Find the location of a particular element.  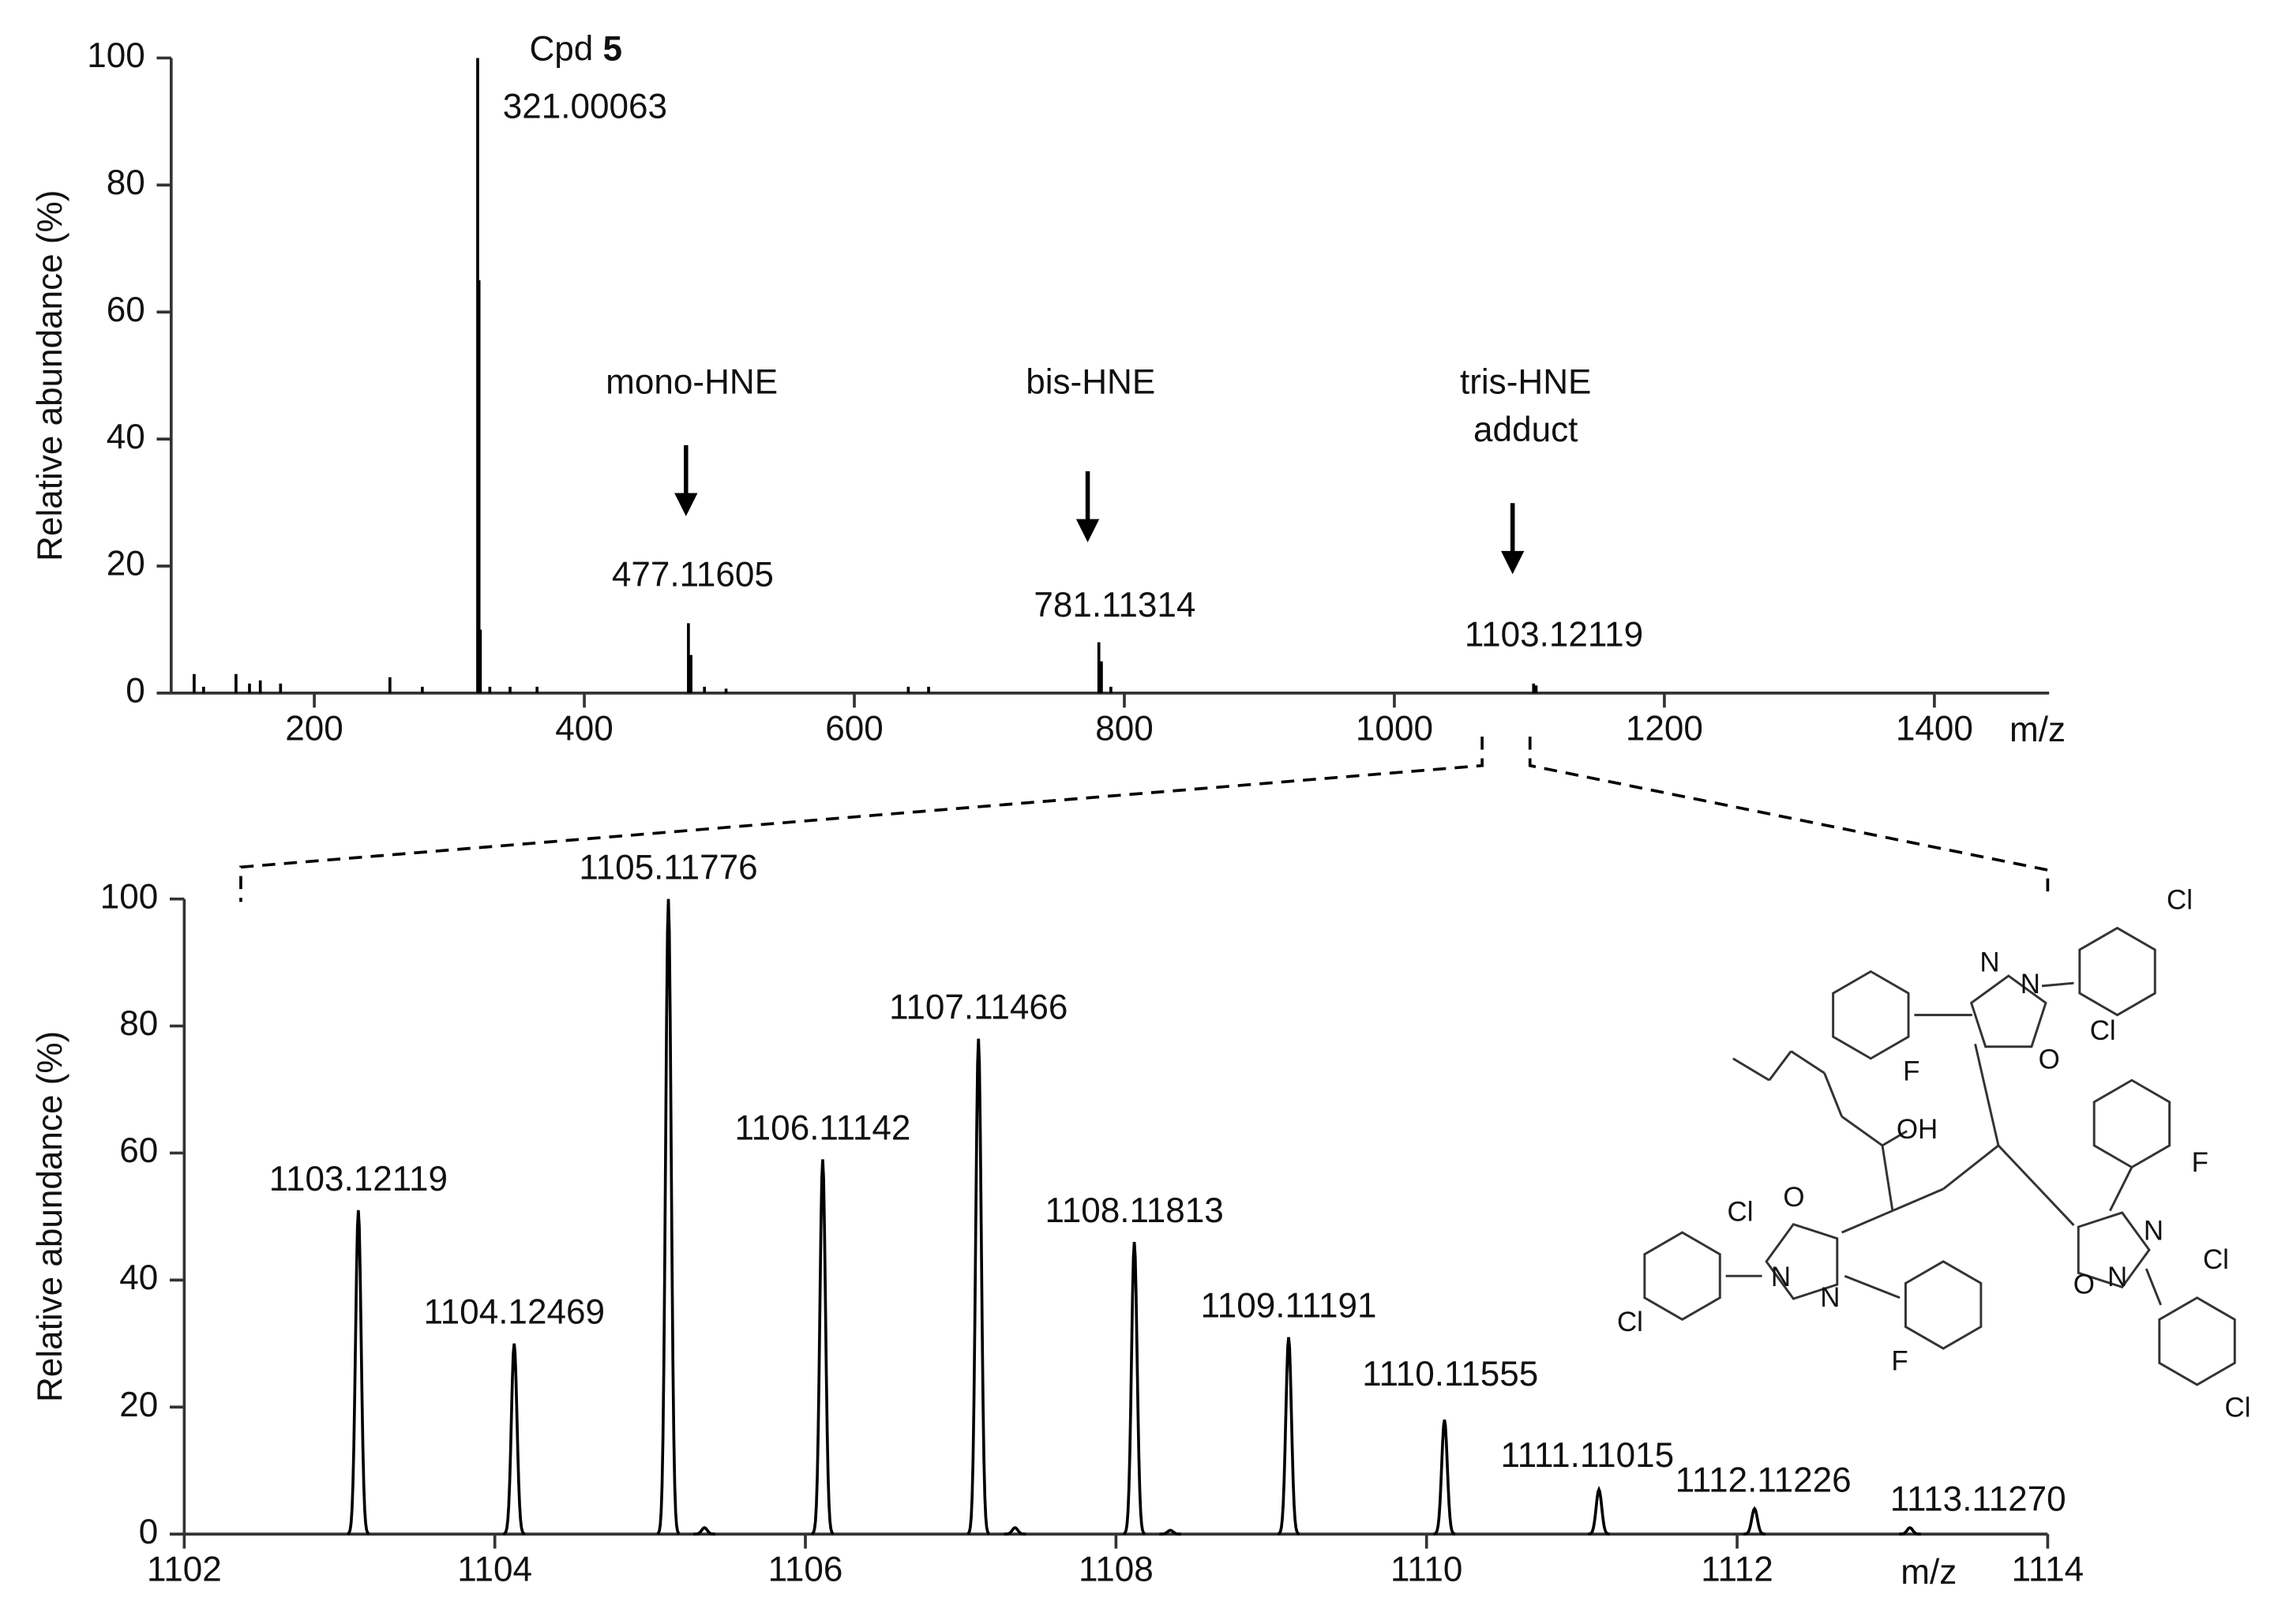

x-tick-label: 400 is located at coordinates (584, 728).